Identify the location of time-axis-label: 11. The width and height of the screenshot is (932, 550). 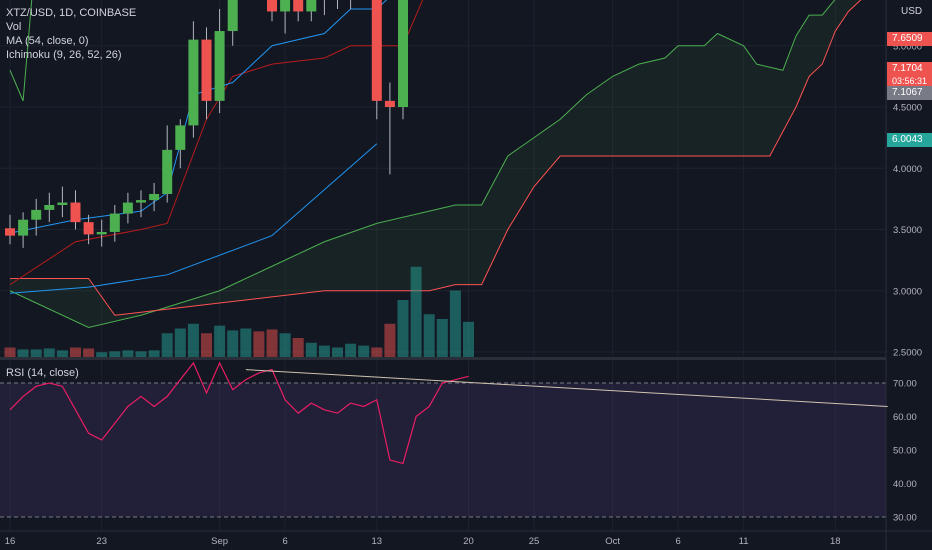
(744, 541).